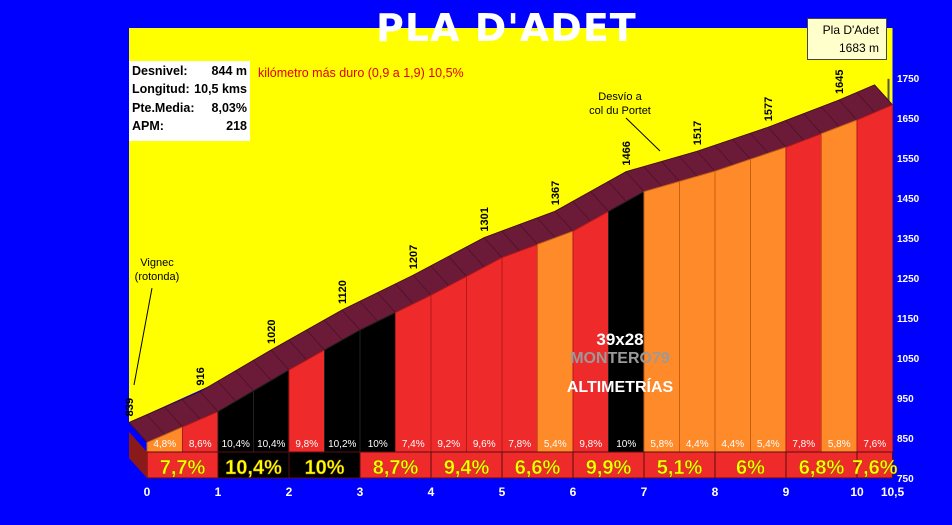  I want to click on km-grade-label: 10,4%, so click(253, 468).